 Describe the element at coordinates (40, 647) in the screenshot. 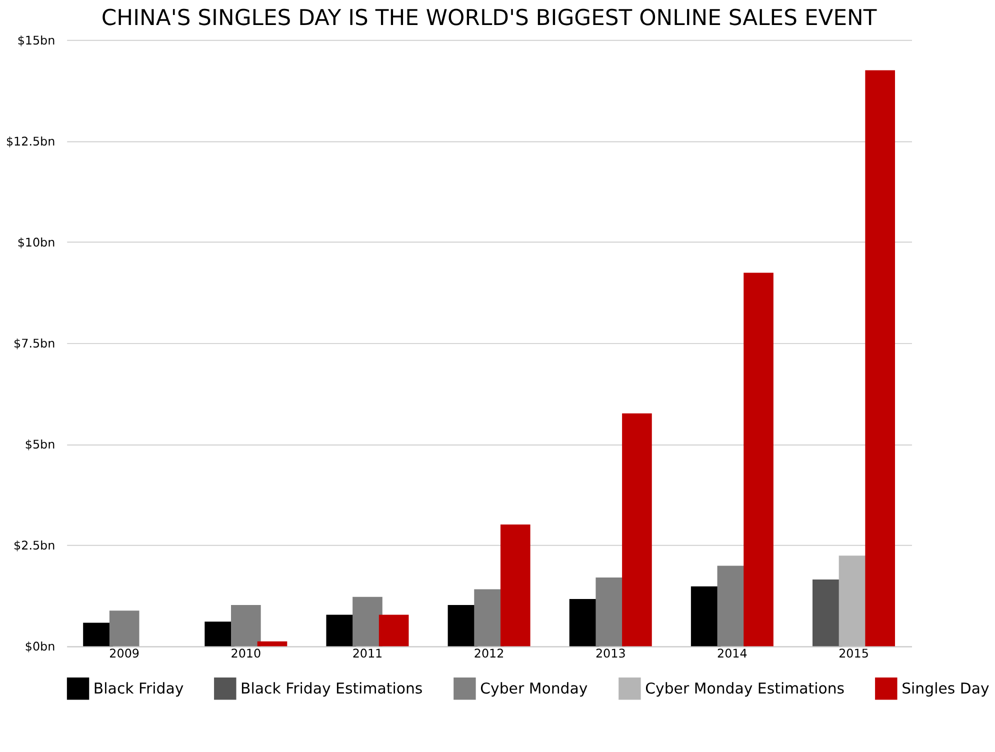

I see `y-tick-label: $0bn` at that location.